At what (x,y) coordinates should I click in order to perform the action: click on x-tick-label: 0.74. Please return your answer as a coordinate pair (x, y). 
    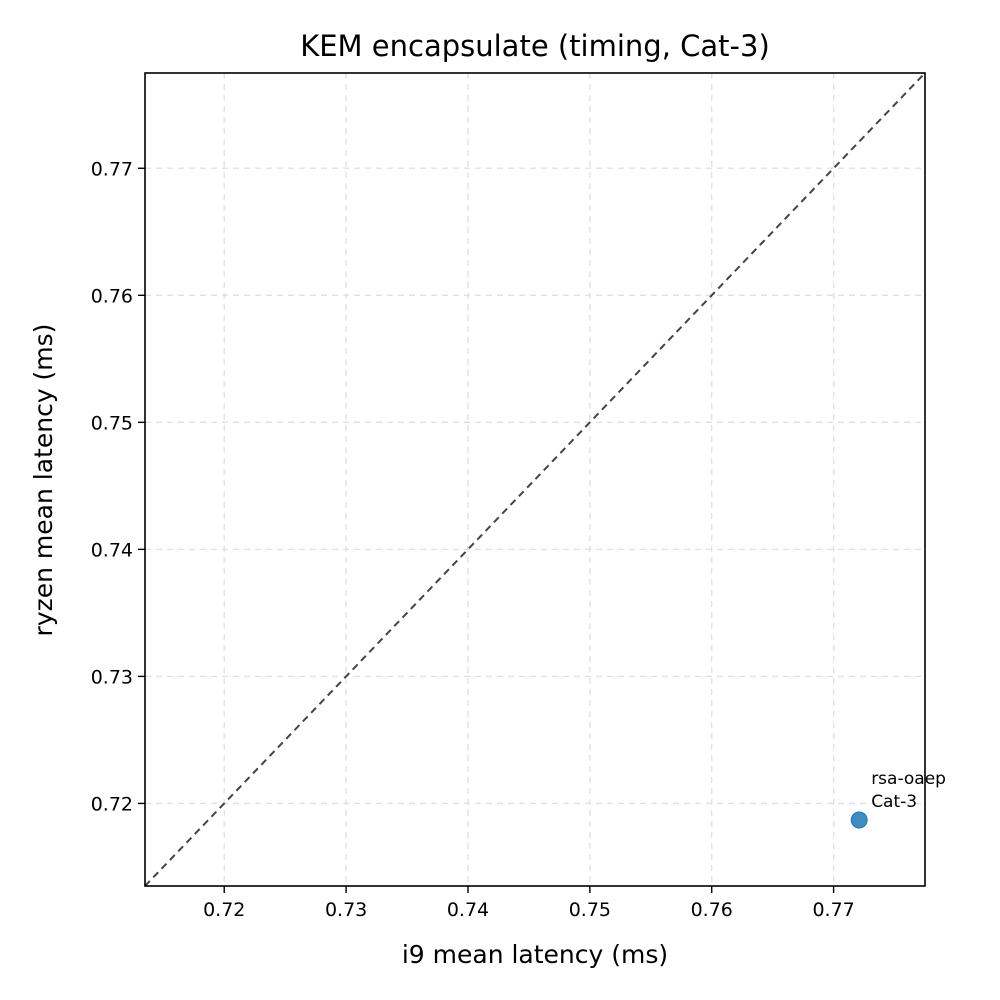
    Looking at the image, I should click on (468, 910).